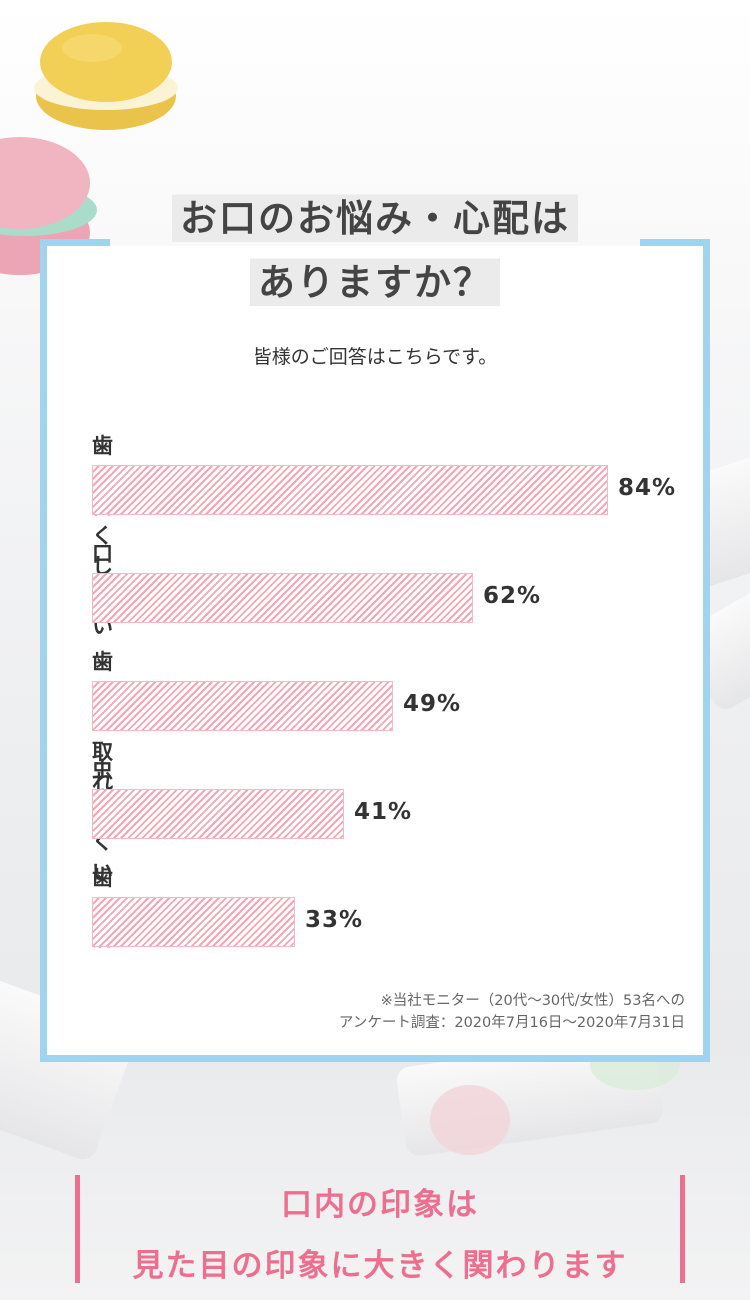 This screenshot has width=750, height=1300. What do you see at coordinates (380, 1229) in the screenshot?
I see `footer-message: 口内の印象は 見た目の印象に大きく関わります` at bounding box center [380, 1229].